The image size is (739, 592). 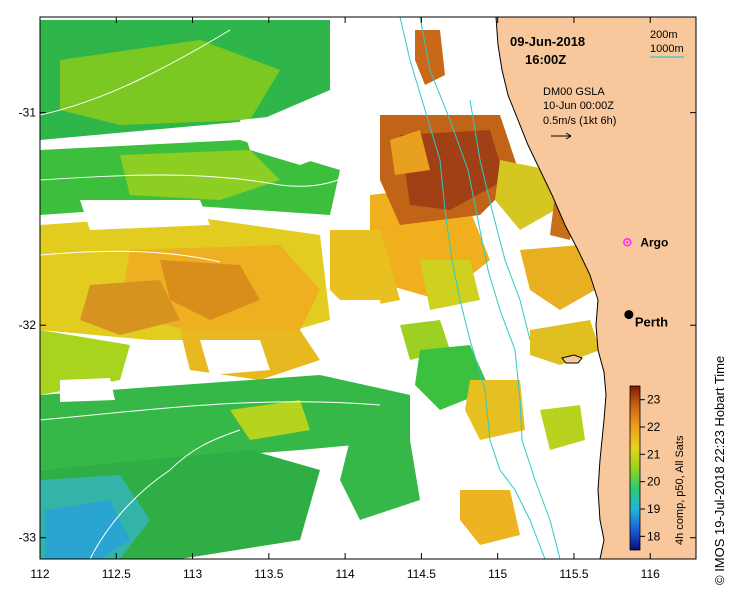 I want to click on y-tick-label: -33, so click(x=28, y=538).